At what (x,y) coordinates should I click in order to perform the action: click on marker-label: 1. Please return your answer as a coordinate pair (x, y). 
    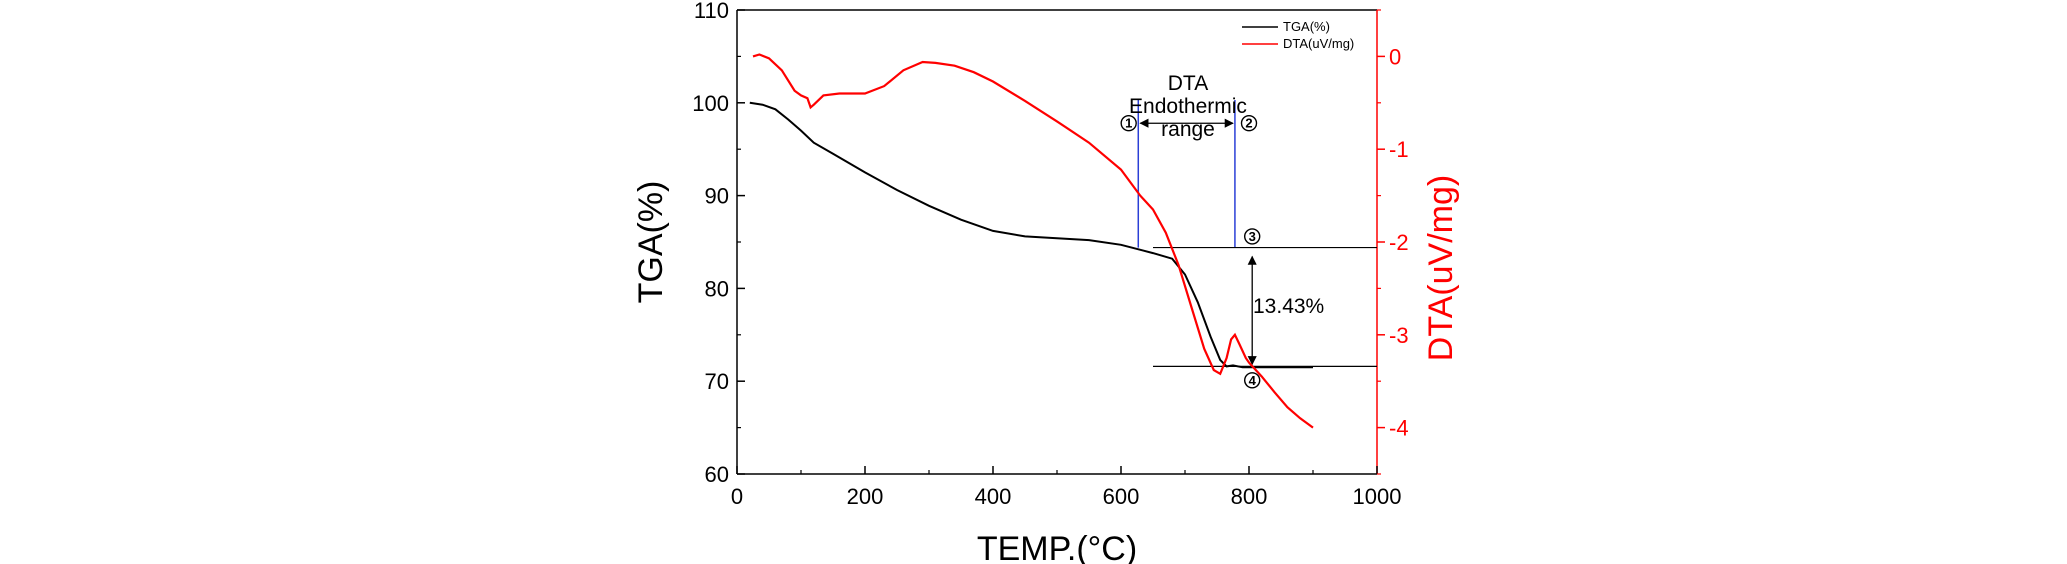
    Looking at the image, I should click on (1128, 123).